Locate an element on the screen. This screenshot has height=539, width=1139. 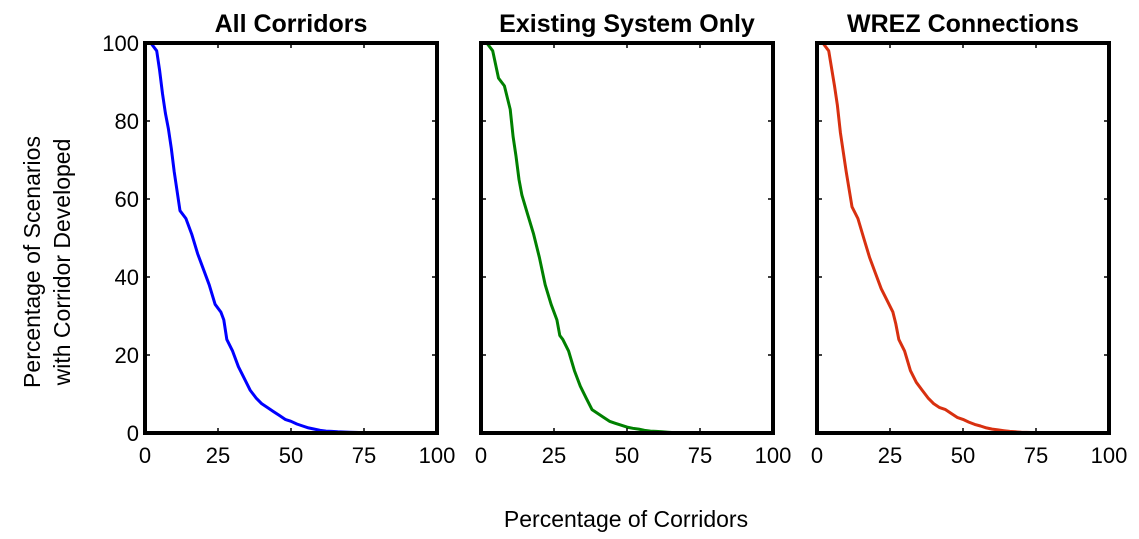
y-tick-label: 0 is located at coordinates (133, 433).